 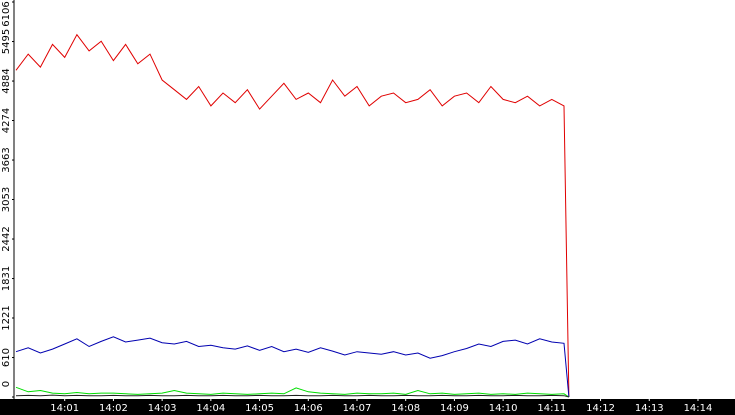 I want to click on y-tick-label: 4884, so click(x=6, y=80).